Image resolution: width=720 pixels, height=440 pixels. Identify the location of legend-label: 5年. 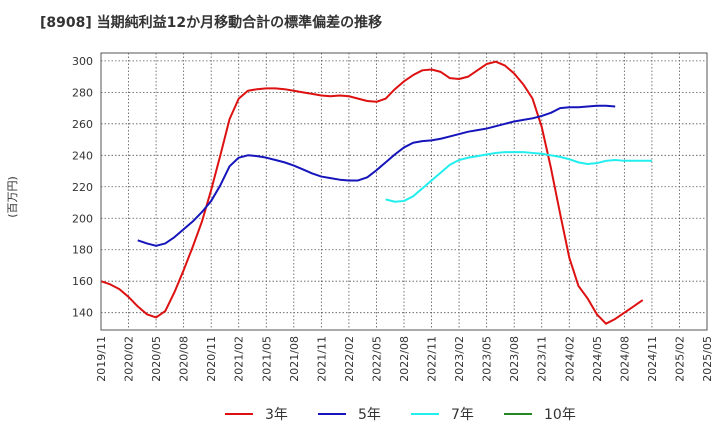
(369, 415).